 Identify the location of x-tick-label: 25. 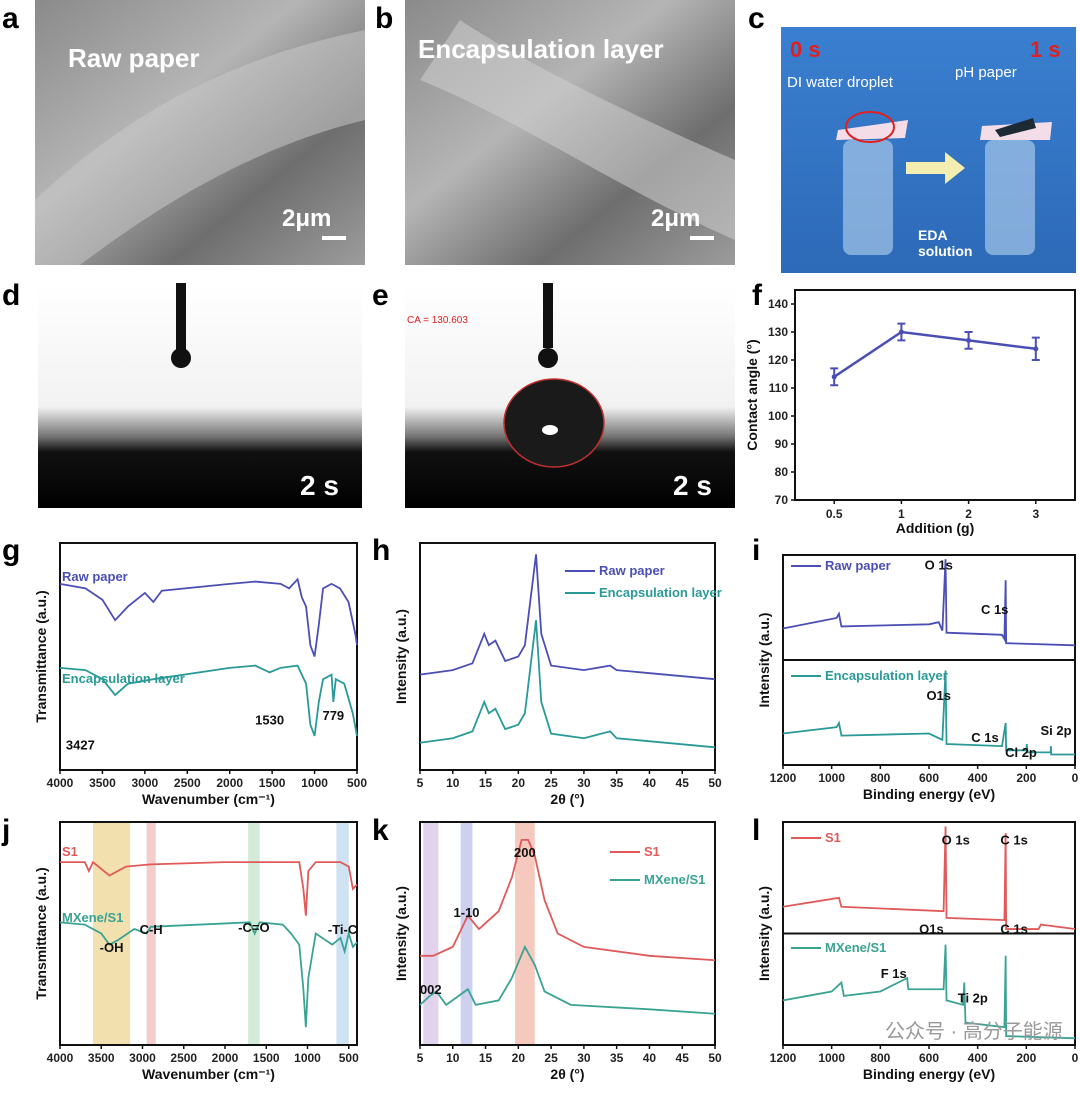
(551, 783).